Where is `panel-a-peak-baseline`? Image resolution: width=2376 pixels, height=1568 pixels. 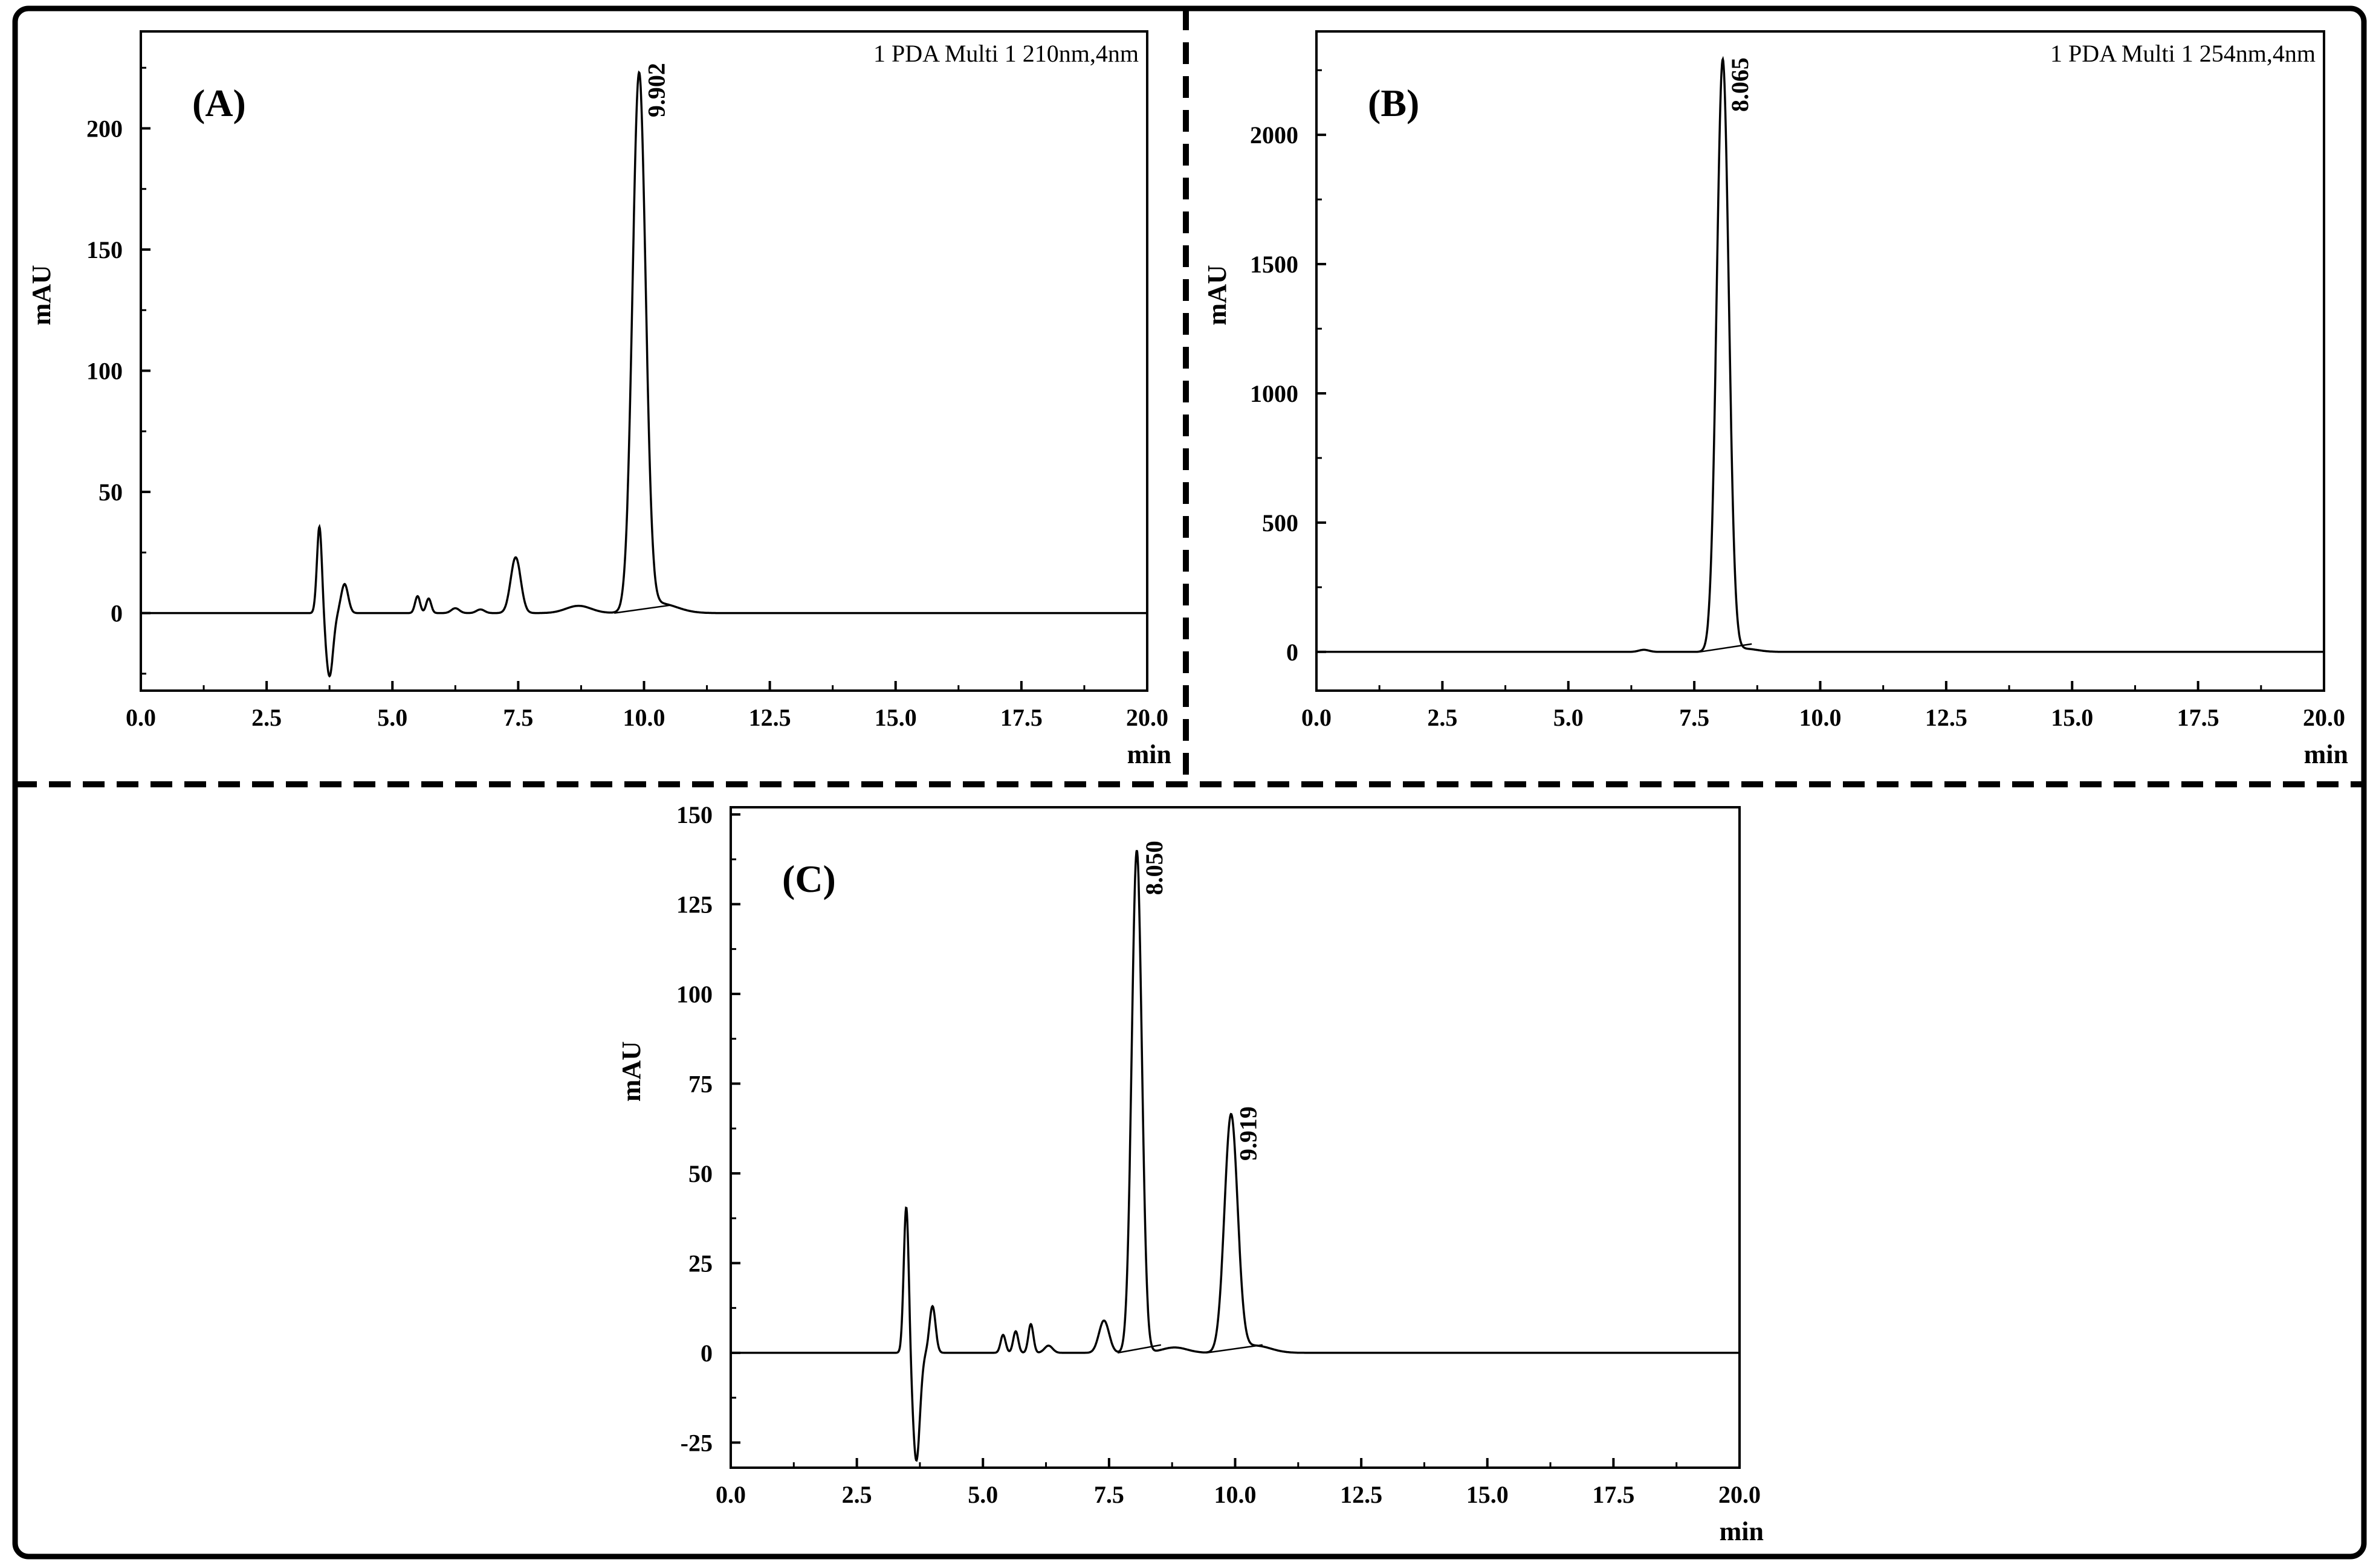 panel-a-peak-baseline is located at coordinates (642, 609).